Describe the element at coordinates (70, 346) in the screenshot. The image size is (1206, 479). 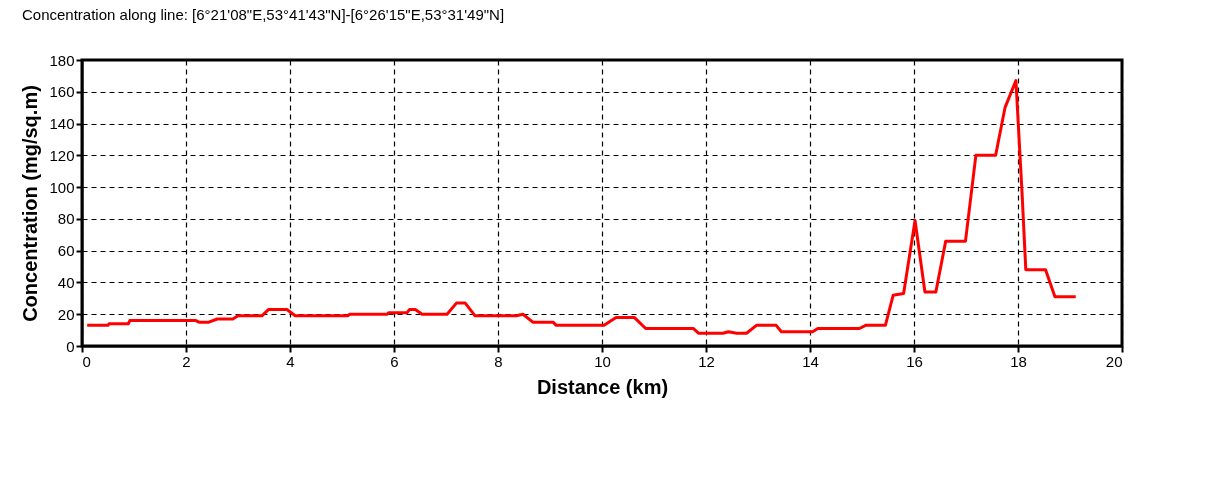
I see `y-tick-label: 0` at that location.